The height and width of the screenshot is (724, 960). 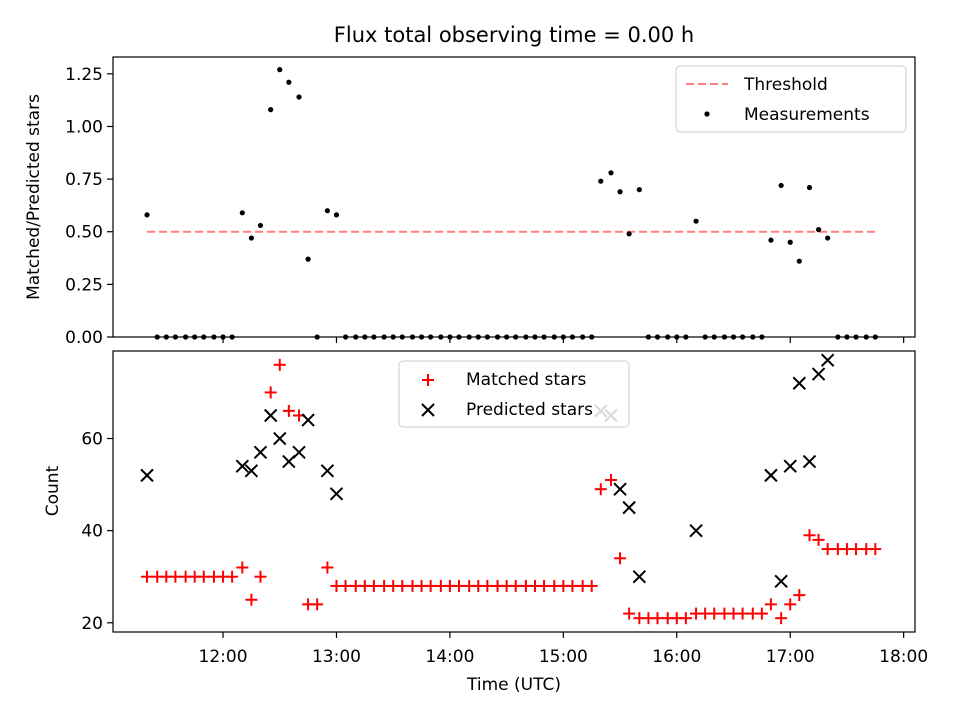 I want to click on top-legend: Threshold Measurements, so click(x=791, y=99).